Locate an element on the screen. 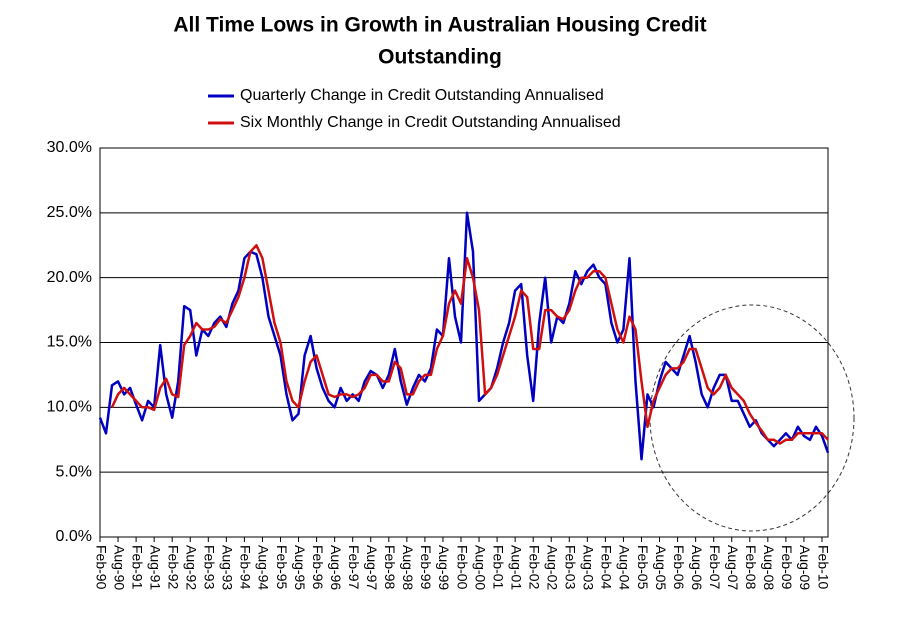 The width and height of the screenshot is (911, 623). x-tick-label: Aug-07 is located at coordinates (733, 567).